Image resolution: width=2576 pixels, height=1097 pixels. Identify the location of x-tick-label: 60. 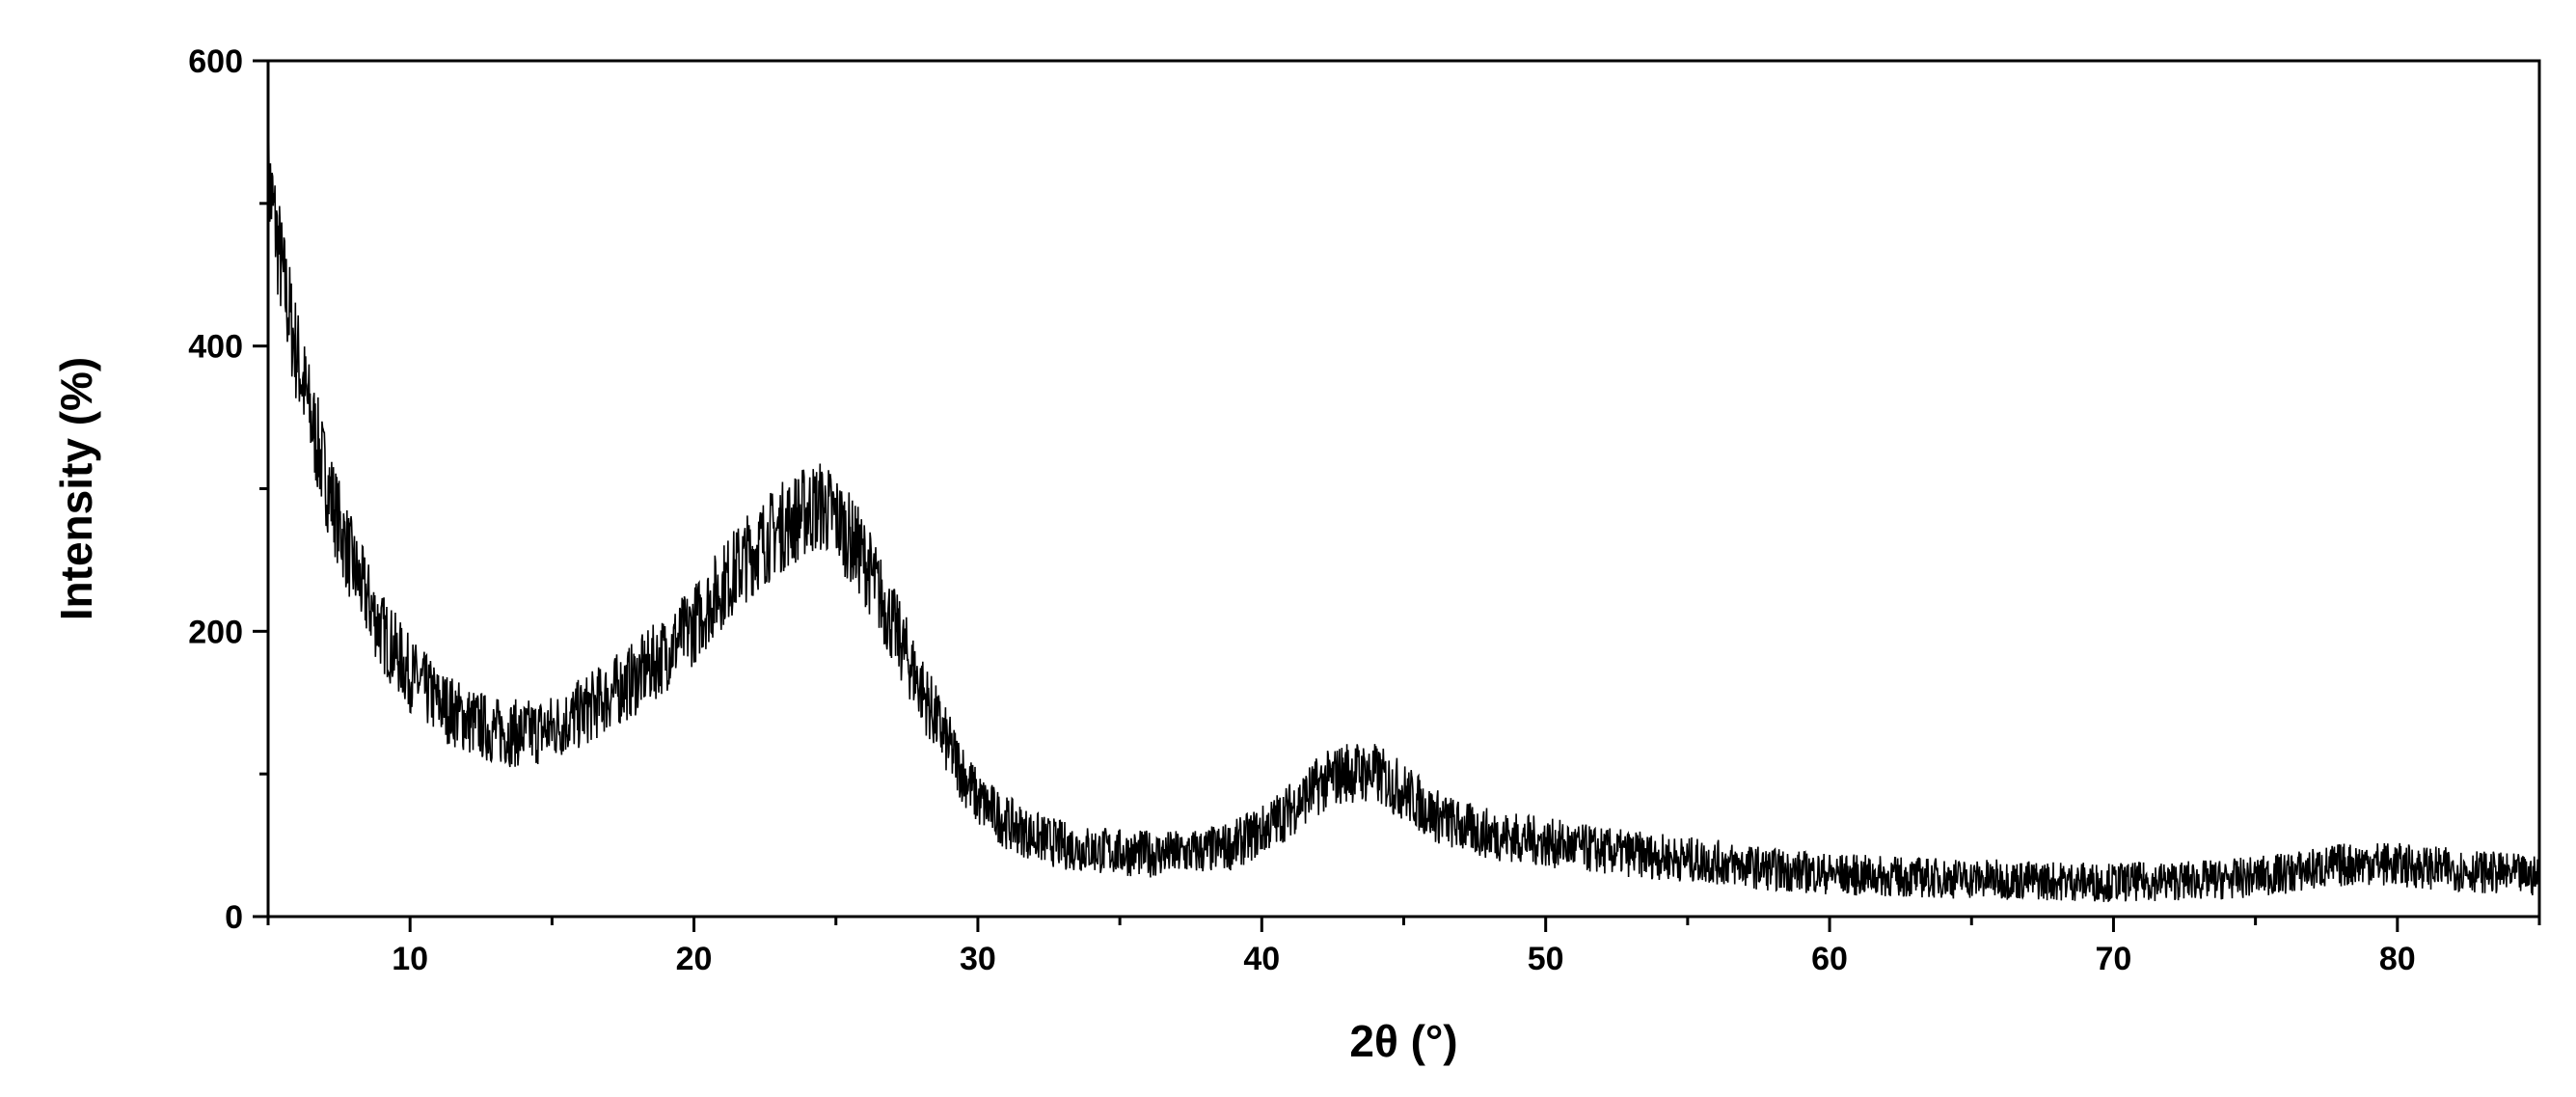
(1829, 959).